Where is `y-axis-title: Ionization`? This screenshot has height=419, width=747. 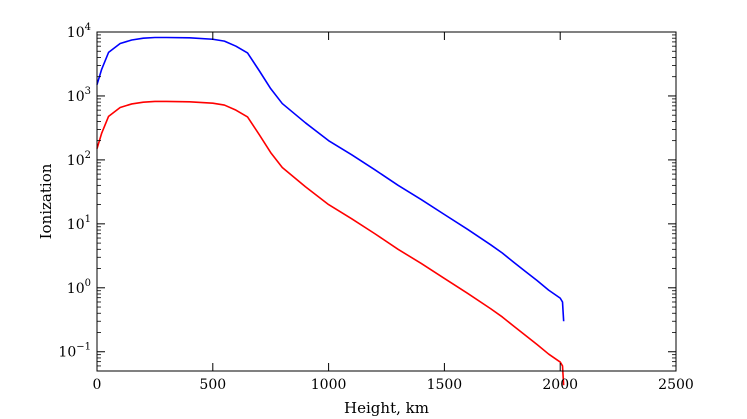
y-axis-title: Ionization is located at coordinates (46, 201).